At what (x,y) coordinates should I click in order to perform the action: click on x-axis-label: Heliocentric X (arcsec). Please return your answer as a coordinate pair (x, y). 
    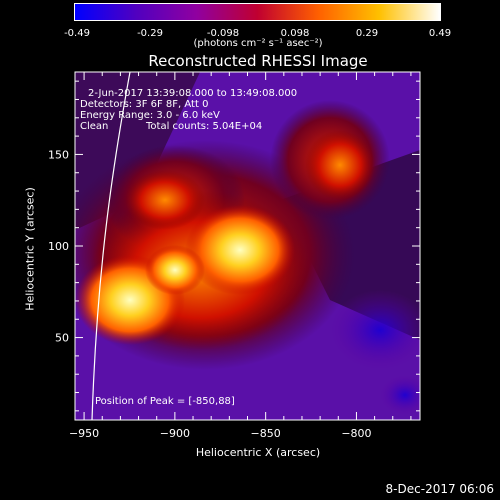
    Looking at the image, I should click on (258, 452).